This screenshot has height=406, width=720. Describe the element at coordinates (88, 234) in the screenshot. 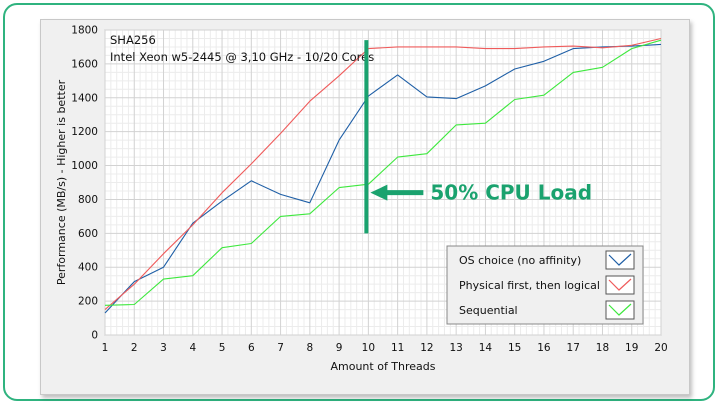

I see `y-tick-label: 600` at that location.